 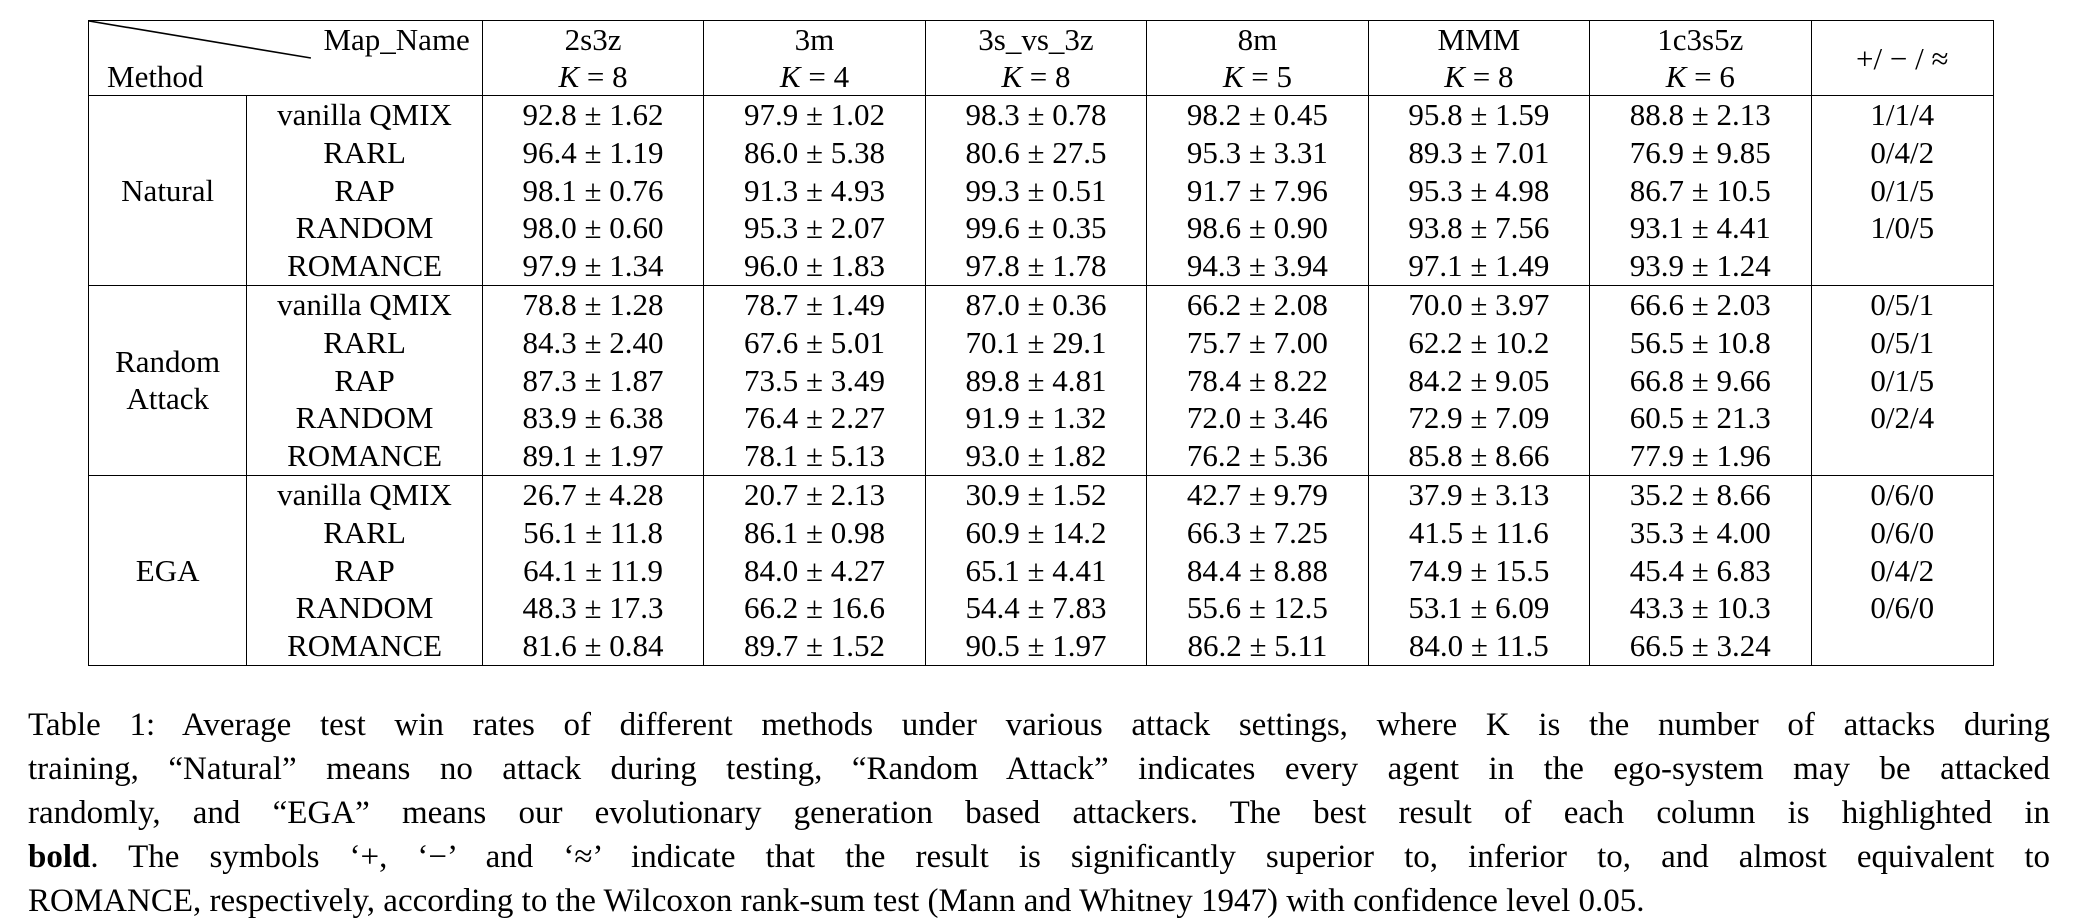 What do you see at coordinates (814, 608) in the screenshot?
I see `result-cell: 66.2 ± 16.6` at bounding box center [814, 608].